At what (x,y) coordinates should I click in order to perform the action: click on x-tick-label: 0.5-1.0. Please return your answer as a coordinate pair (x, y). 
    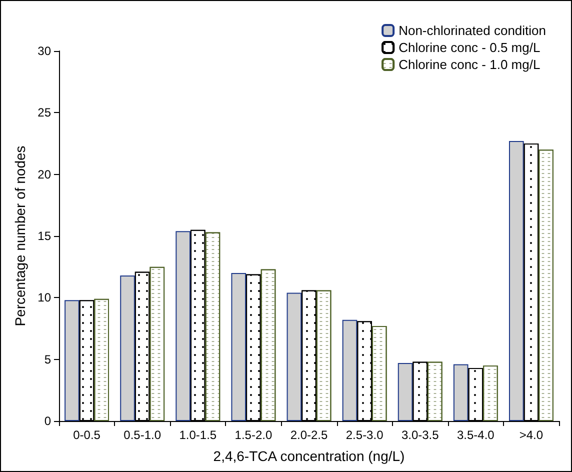
    Looking at the image, I should click on (143, 435).